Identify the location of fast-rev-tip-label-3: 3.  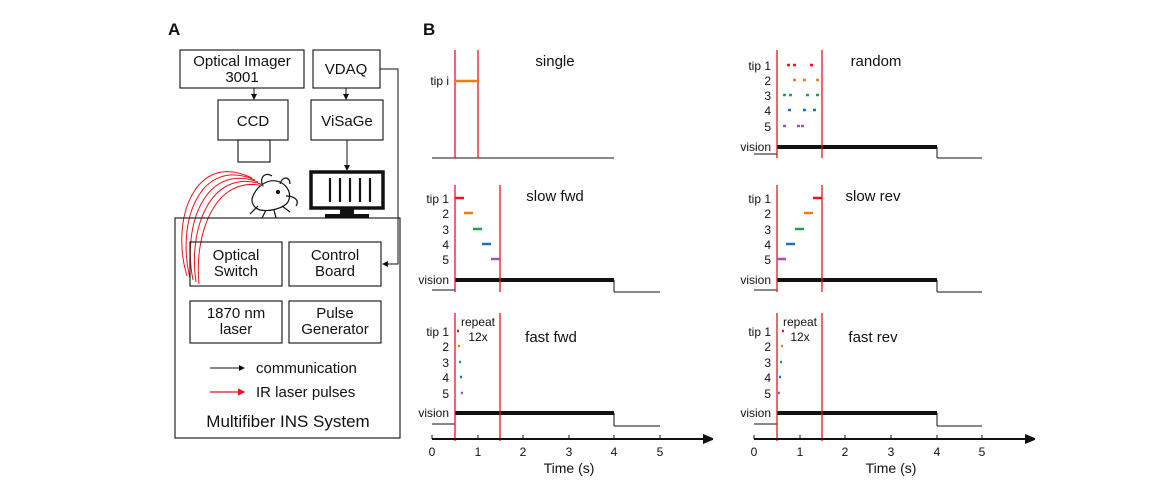
(767, 363).